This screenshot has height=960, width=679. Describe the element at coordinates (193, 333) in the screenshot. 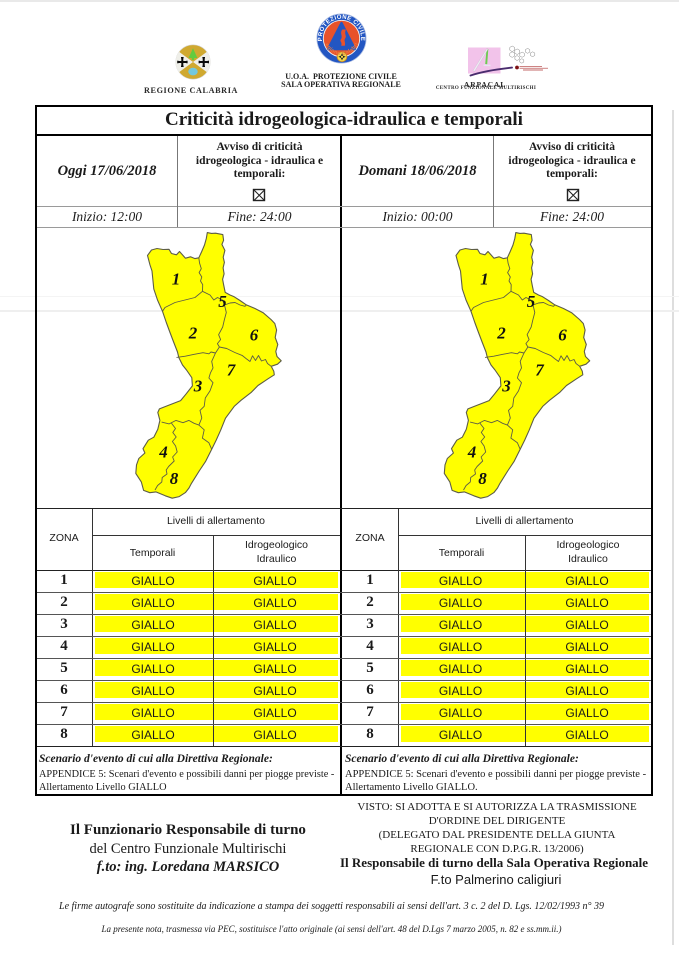

I see `svg-text: 2` at that location.